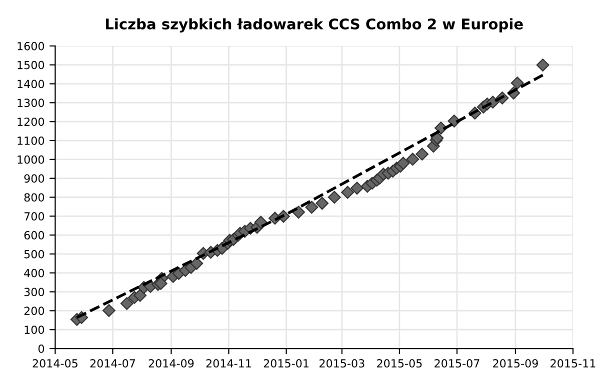 This screenshot has width=600, height=383. Describe the element at coordinates (573, 363) in the screenshot. I see `x-tick-label: 2015-11` at that location.